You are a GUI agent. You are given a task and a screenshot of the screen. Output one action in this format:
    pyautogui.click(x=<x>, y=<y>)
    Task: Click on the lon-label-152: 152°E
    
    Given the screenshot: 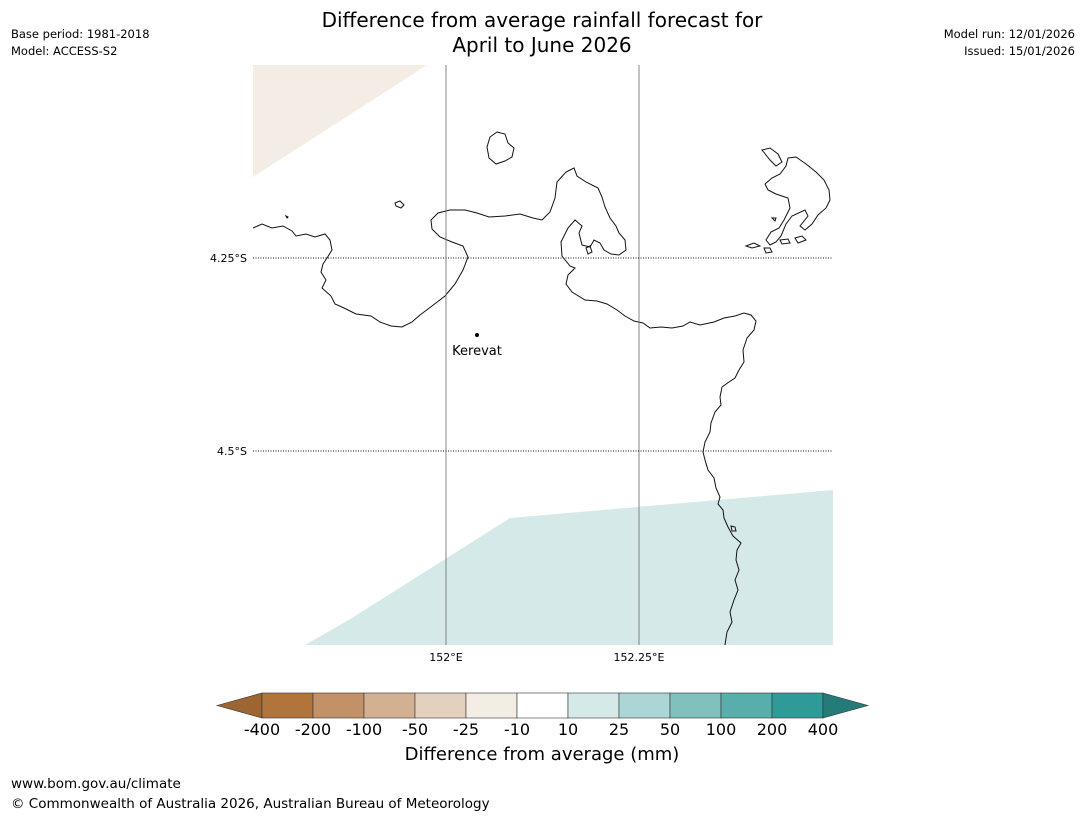 What is the action you would take?
    pyautogui.click(x=445, y=657)
    